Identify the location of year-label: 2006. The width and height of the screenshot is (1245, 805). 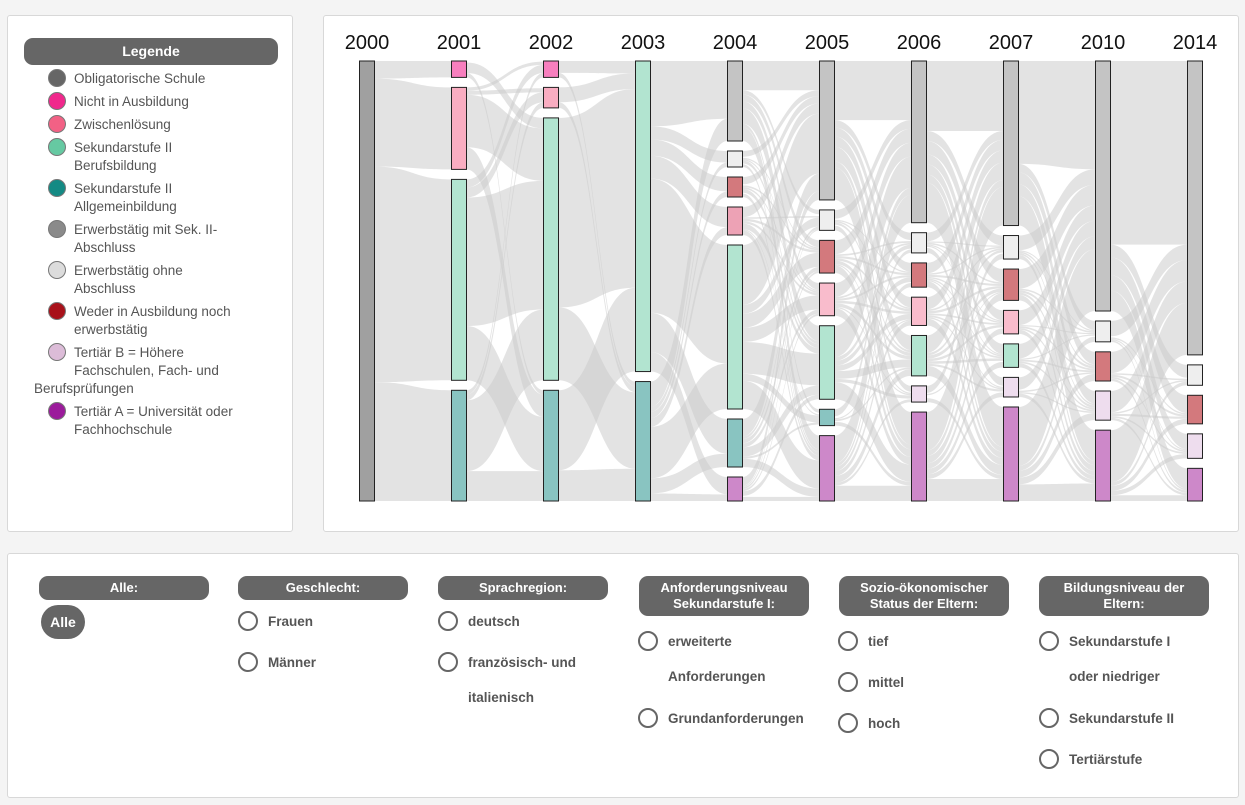
(919, 43).